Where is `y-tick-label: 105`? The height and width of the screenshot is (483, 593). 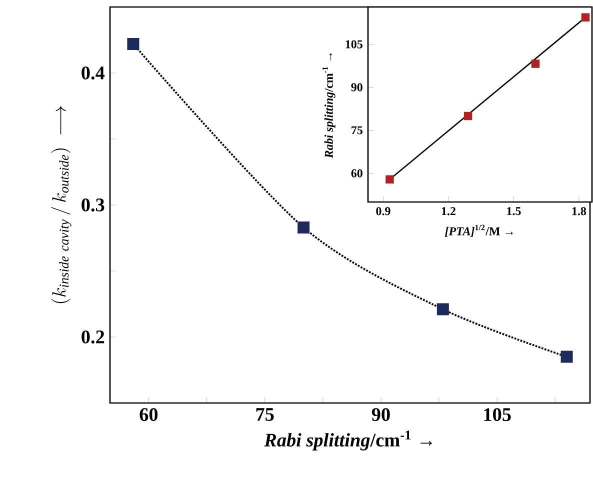 y-tick-label: 105 is located at coordinates (354, 44).